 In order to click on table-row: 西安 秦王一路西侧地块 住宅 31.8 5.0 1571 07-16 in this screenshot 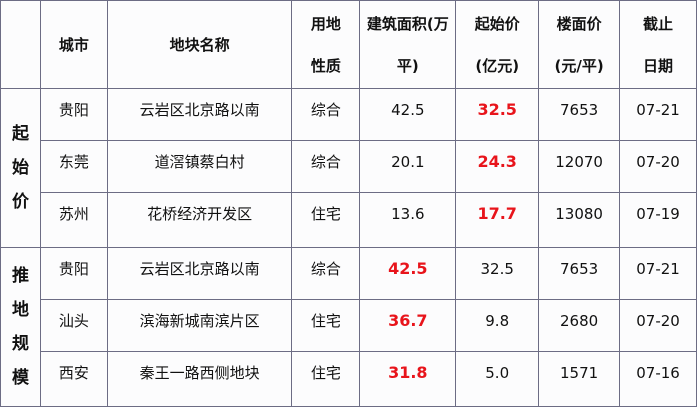, I will do `click(349, 379)`.